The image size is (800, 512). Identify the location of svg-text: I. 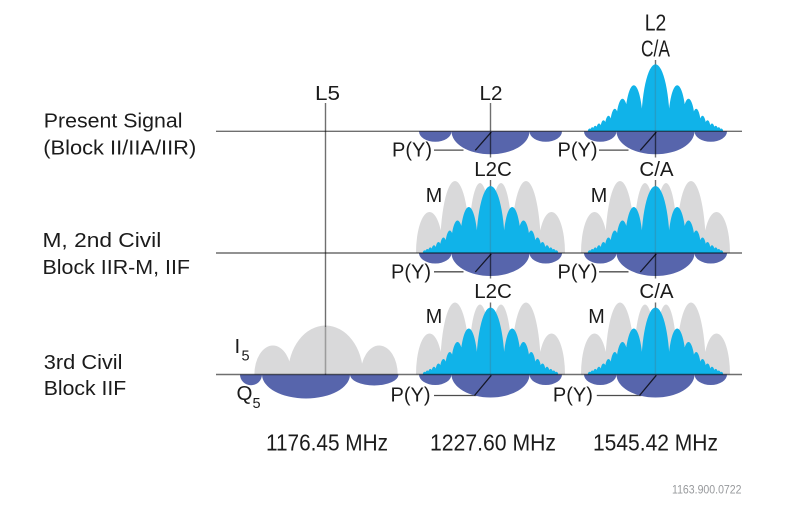
(238, 346).